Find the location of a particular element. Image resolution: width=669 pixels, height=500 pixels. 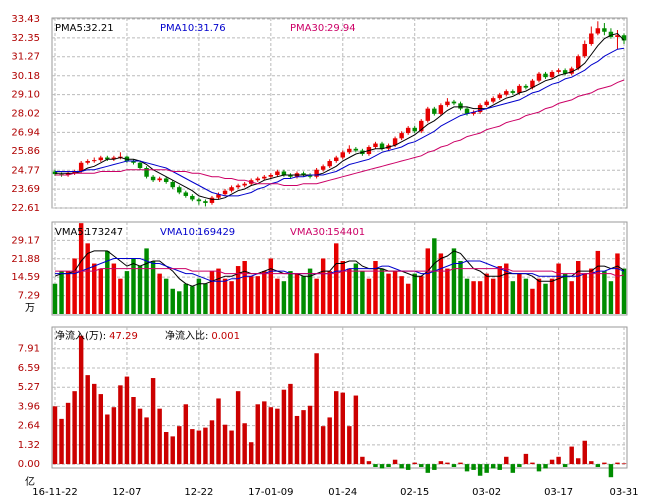

y-tick-label: 30.18 is located at coordinates (25, 76).